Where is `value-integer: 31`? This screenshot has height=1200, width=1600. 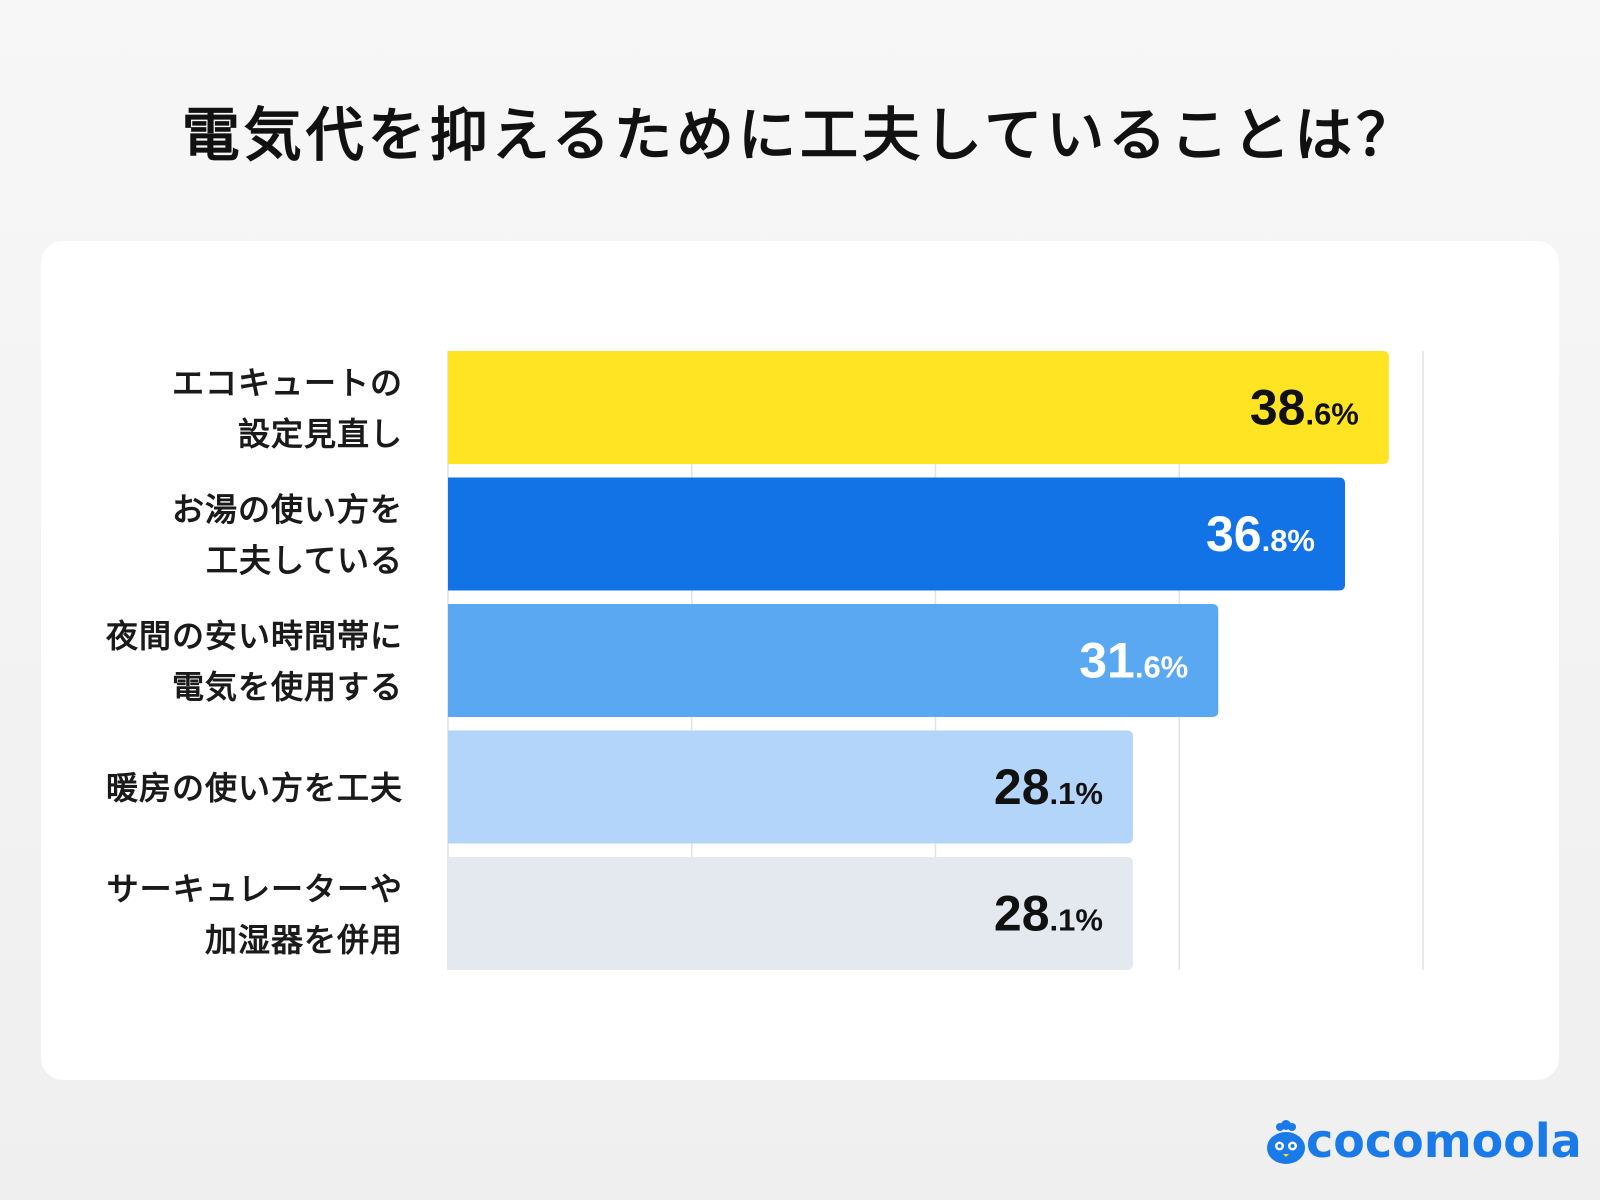
value-integer: 31 is located at coordinates (1107, 661).